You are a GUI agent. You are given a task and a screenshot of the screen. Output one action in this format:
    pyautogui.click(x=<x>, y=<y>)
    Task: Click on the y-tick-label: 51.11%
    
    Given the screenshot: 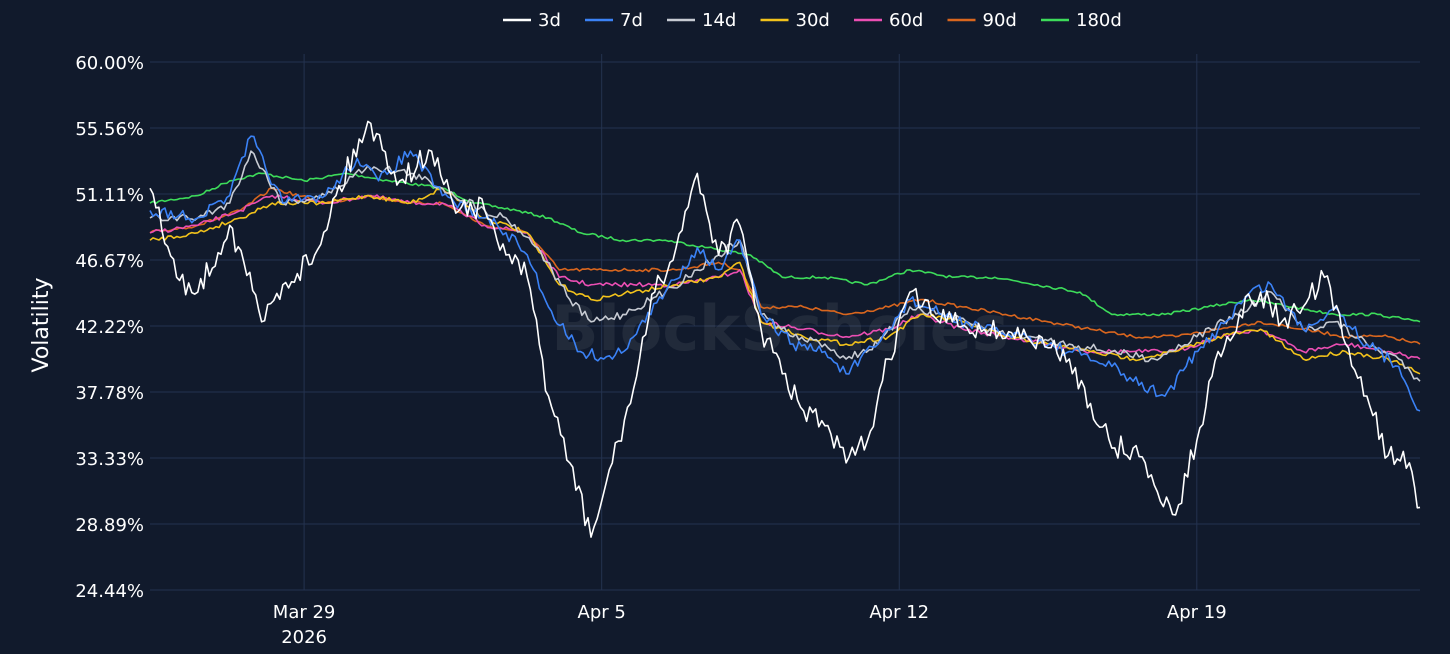 What is the action you would take?
    pyautogui.click(x=109, y=195)
    